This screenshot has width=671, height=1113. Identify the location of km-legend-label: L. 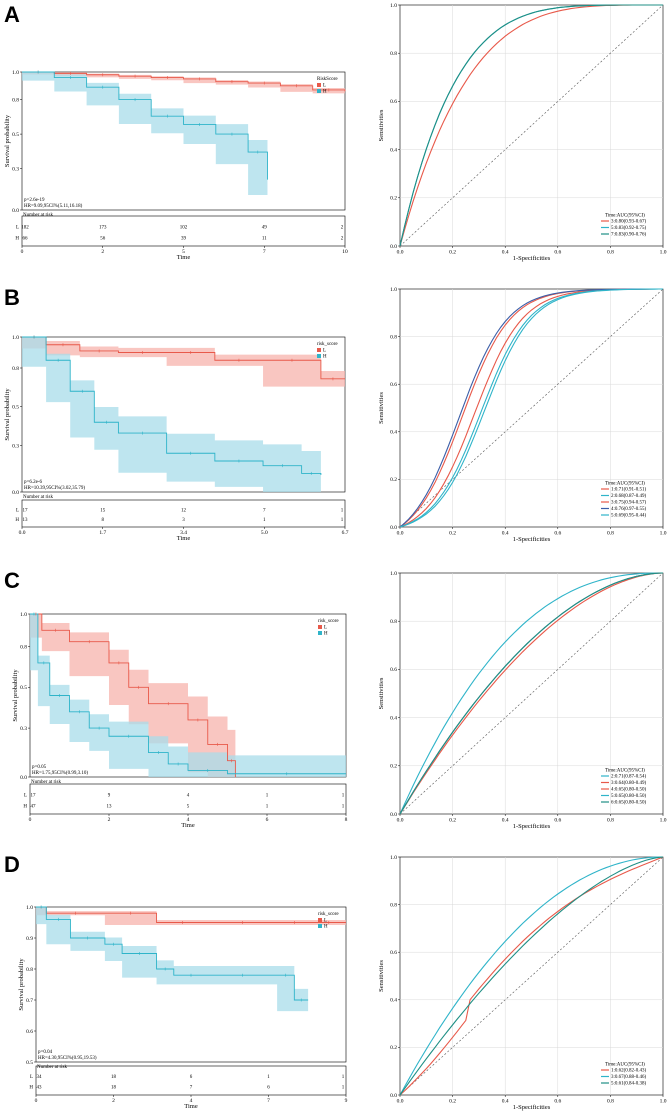
(325, 921).